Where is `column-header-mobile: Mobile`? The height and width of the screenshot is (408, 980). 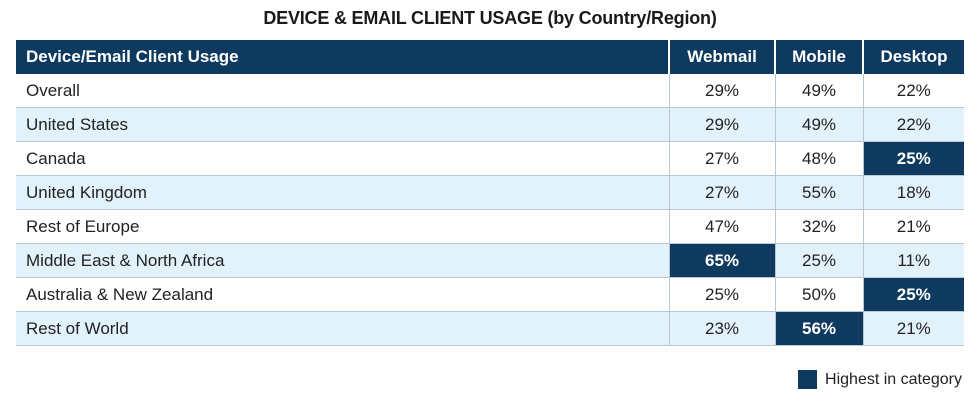
column-header-mobile: Mobile is located at coordinates (819, 57).